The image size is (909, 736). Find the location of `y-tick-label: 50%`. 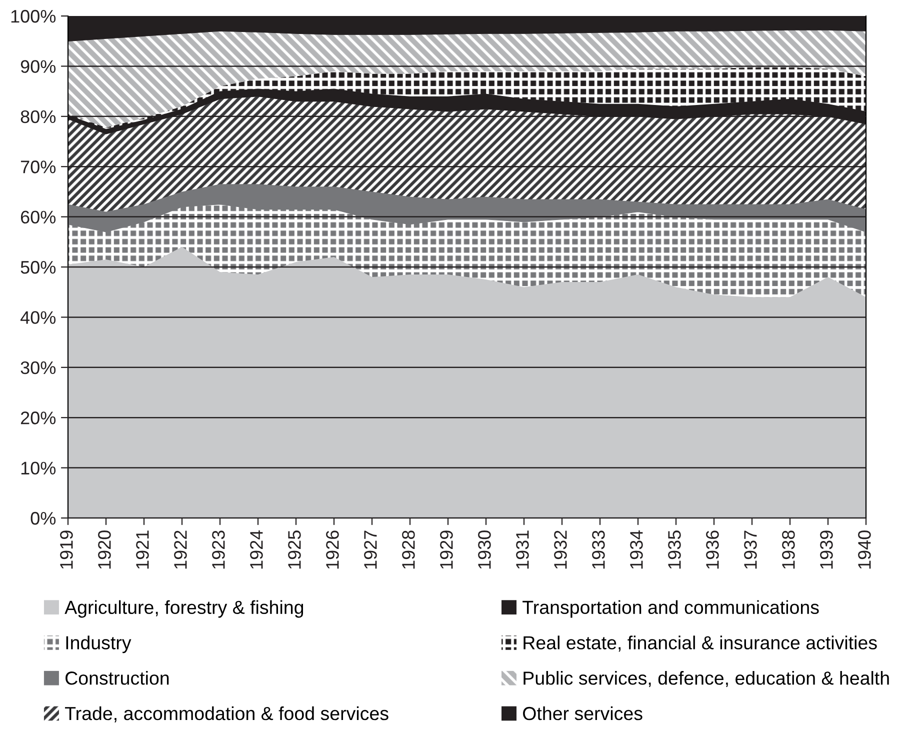

y-tick-label: 50% is located at coordinates (38, 267).